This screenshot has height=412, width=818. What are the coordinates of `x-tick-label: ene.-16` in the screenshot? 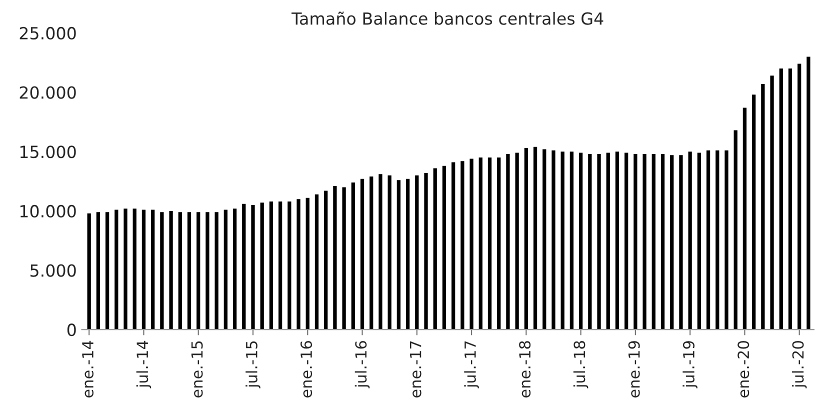 It's located at (306, 369).